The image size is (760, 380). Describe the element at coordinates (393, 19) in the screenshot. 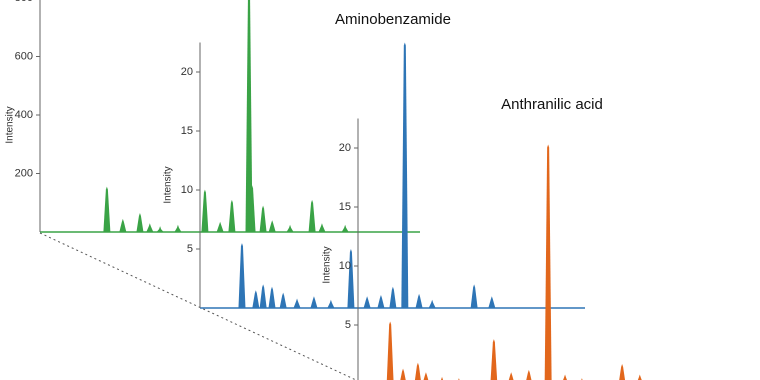

I see `chart-title: Aminobenzamide` at that location.